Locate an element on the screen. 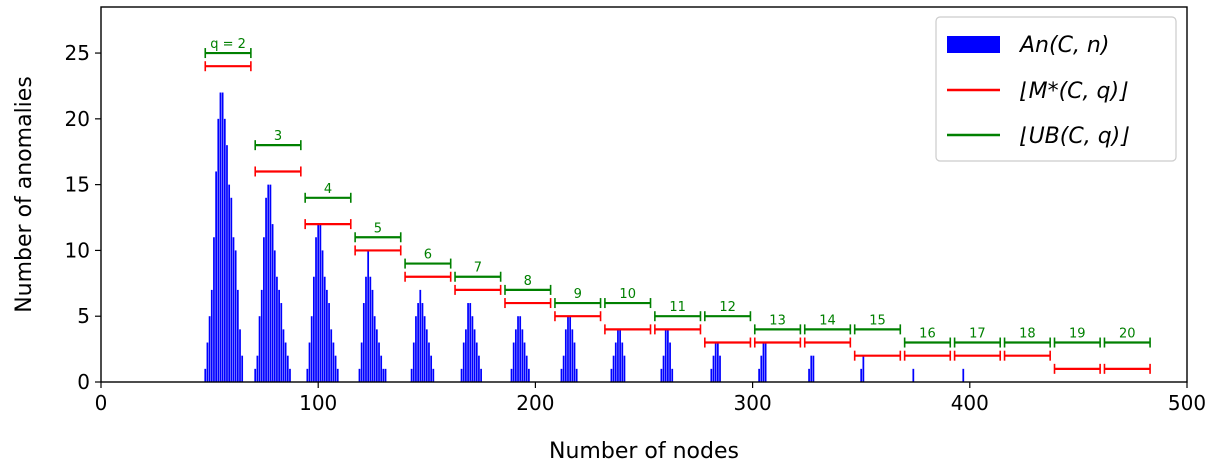 This screenshot has width=1228, height=466. legend-label-bars: An(C, n) is located at coordinates (1063, 45).